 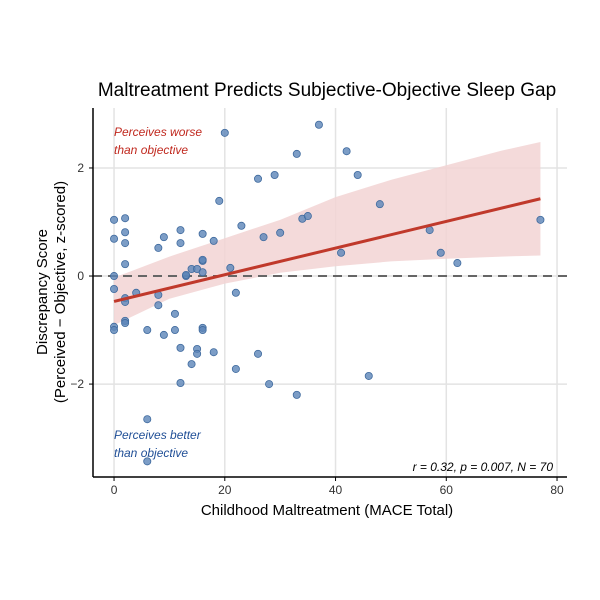 What do you see at coordinates (151, 453) in the screenshot?
I see `annotation-better-2: than objective` at bounding box center [151, 453].